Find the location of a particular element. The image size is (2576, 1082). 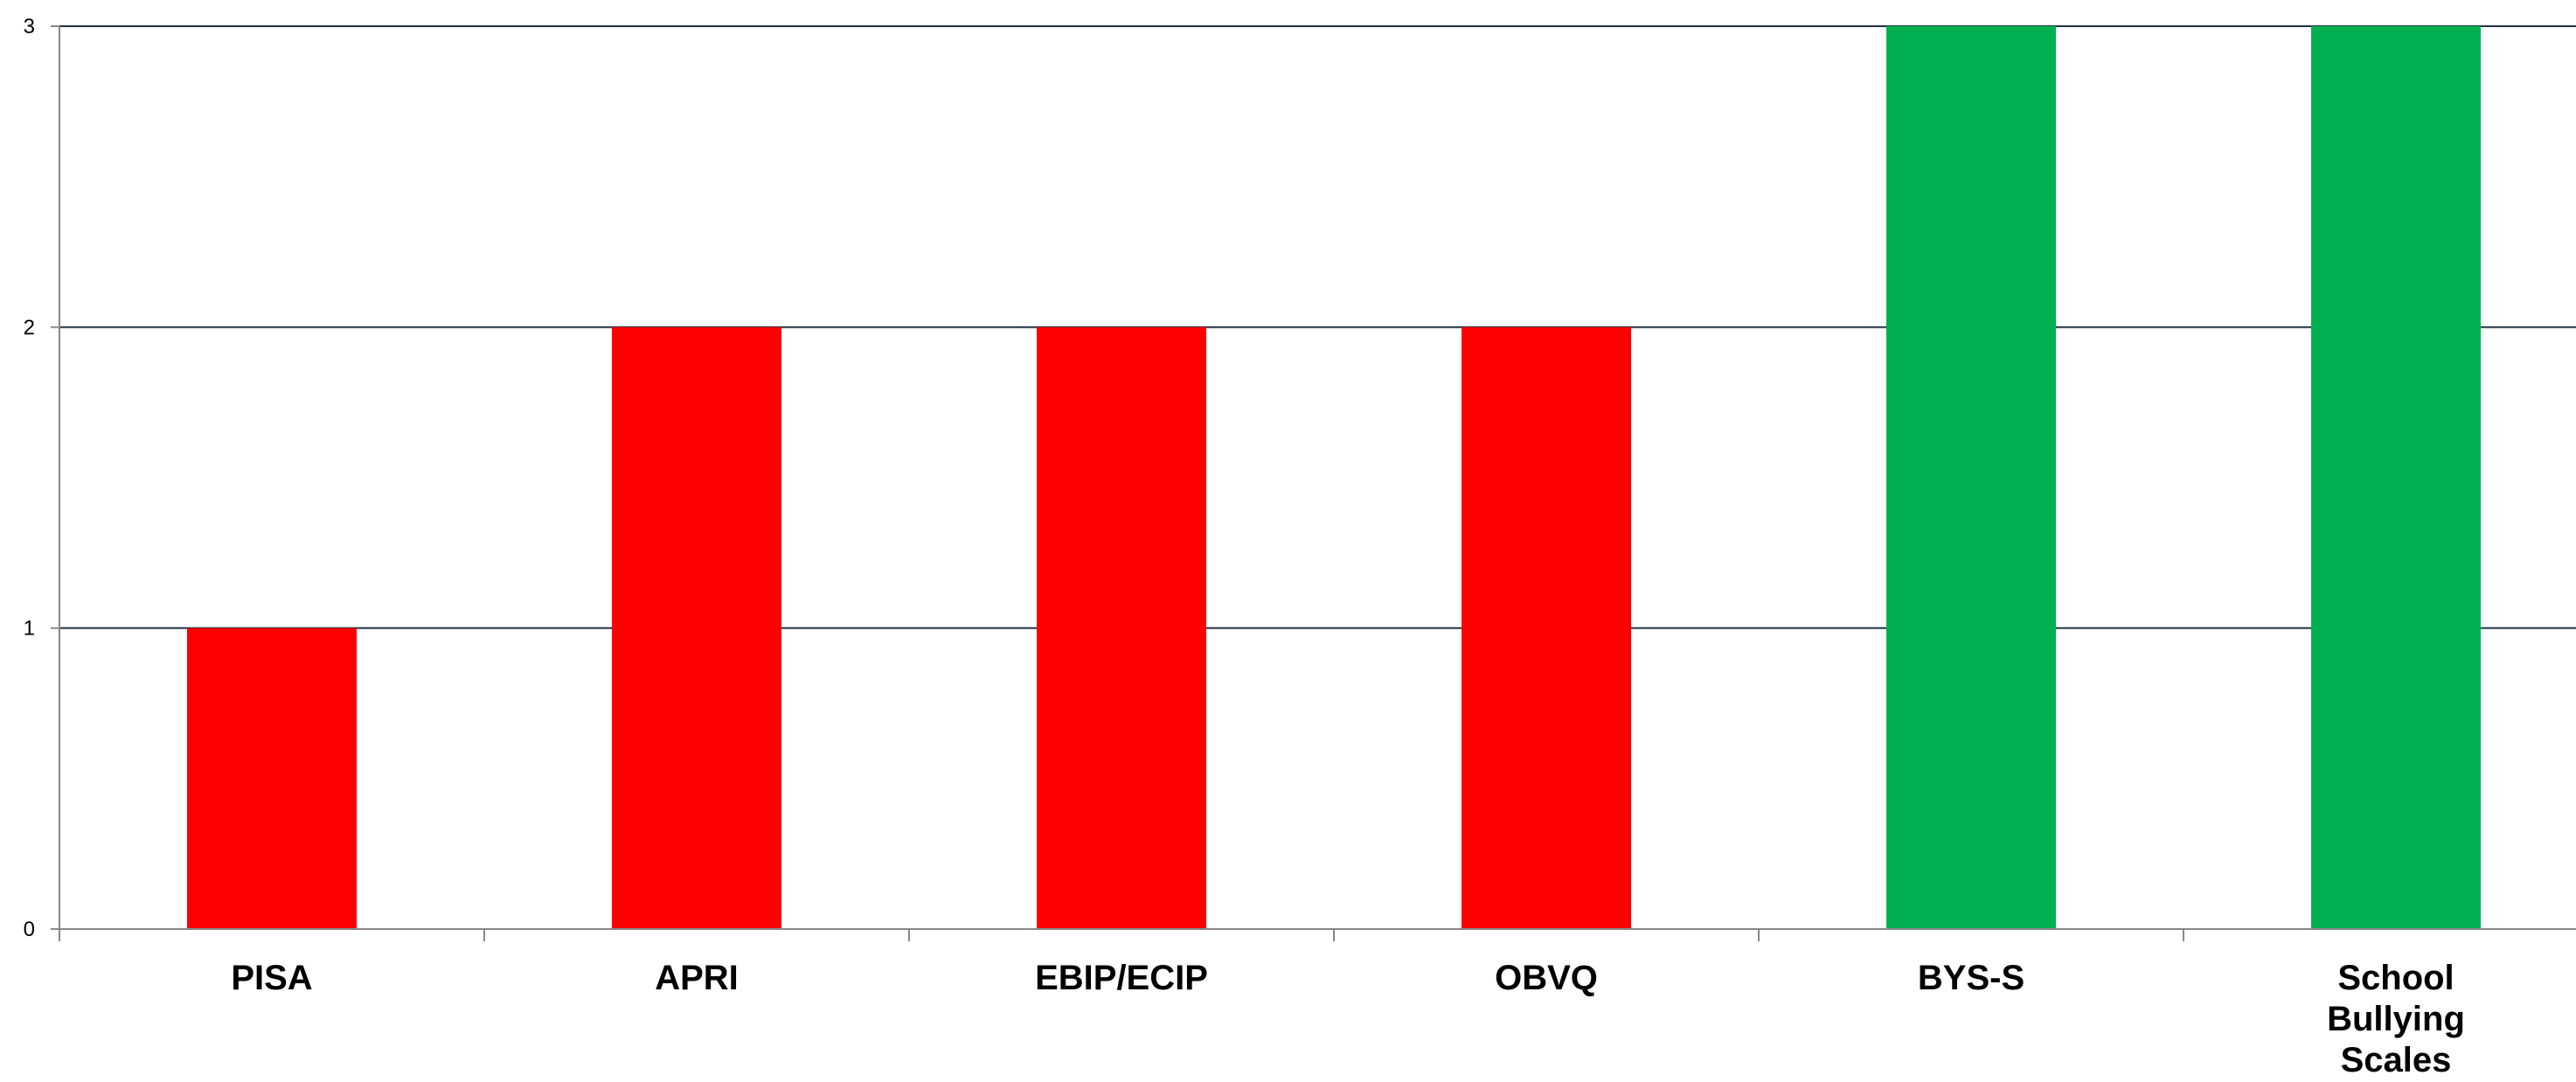

x-tick-label-line: School is located at coordinates (2395, 978).